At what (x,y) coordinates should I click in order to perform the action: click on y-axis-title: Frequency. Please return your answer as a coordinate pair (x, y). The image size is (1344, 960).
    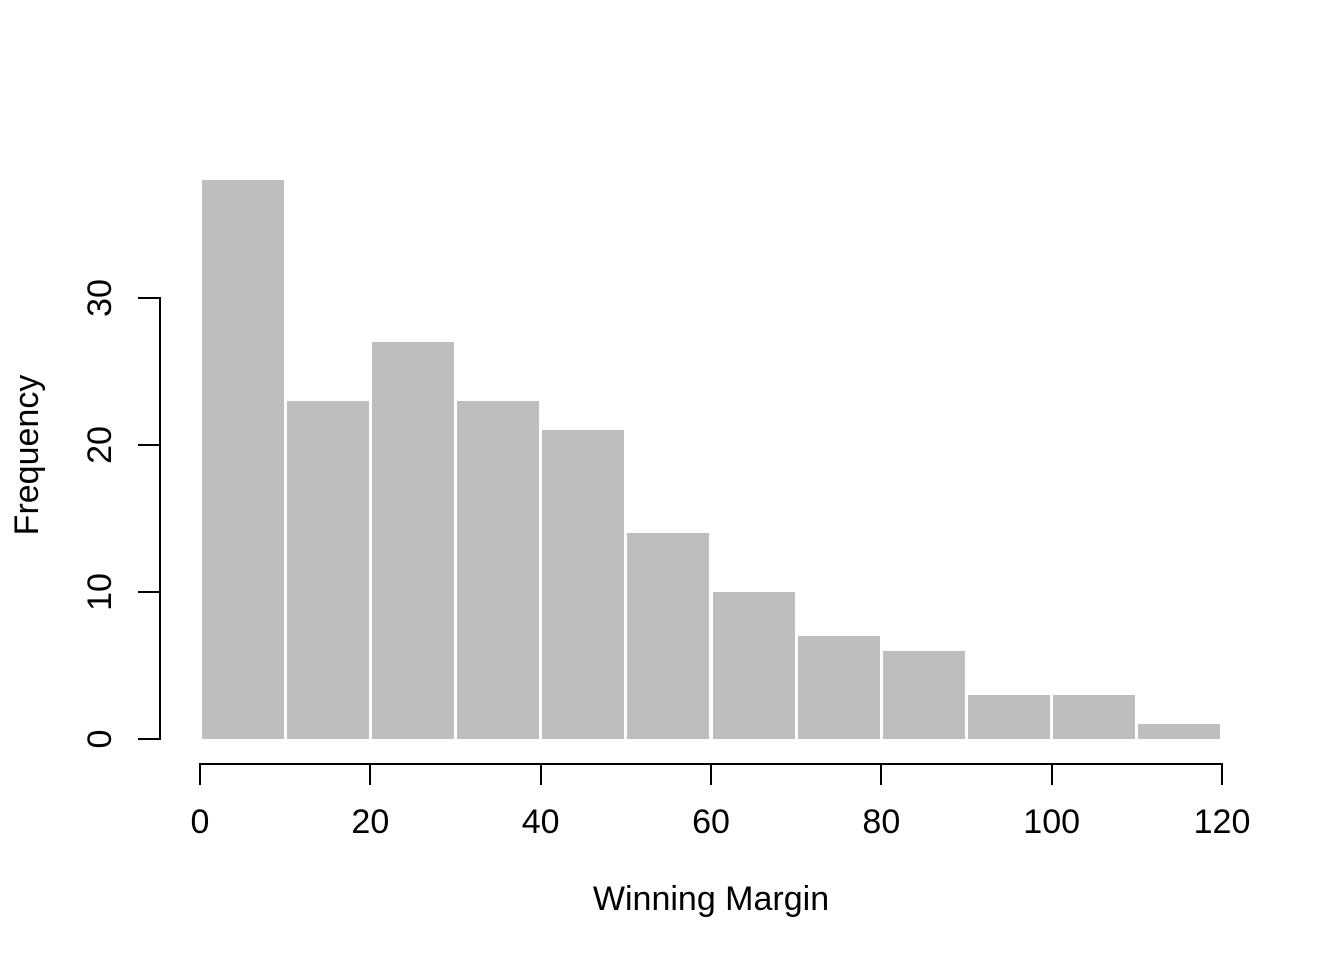
    Looking at the image, I should click on (27, 455).